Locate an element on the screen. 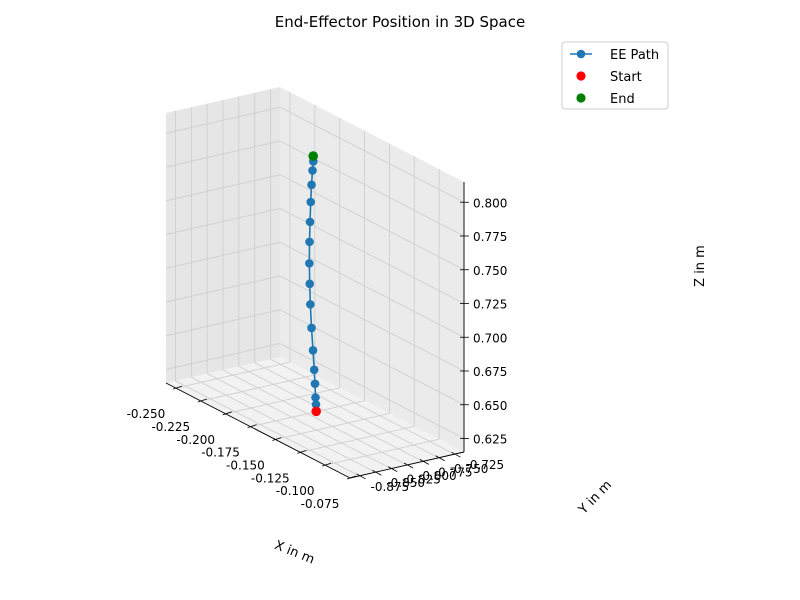 Image resolution: width=800 pixels, height=600 pixels. legend-item-end: End is located at coordinates (605, 99).